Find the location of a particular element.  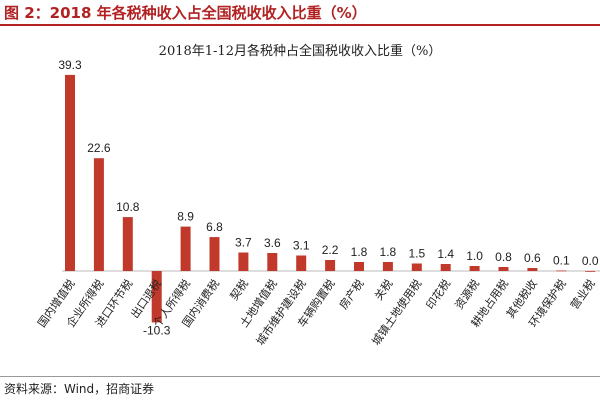

category-label-18: 营业税 is located at coordinates (582, 294).